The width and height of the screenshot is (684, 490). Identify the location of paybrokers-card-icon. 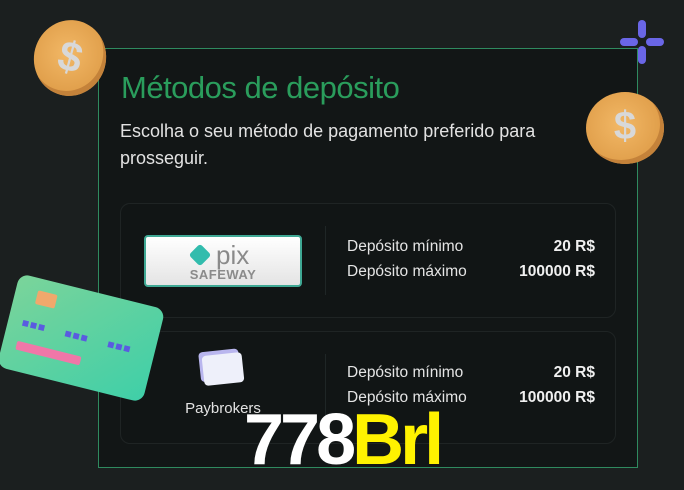
(223, 369).